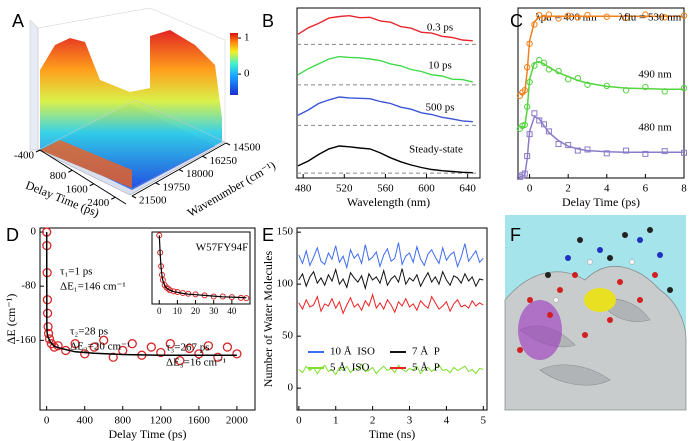 Image resolution: width=691 pixels, height=441 pixels. What do you see at coordinates (100, 347) in the screenshot?
I see `annotation: ΔE₂=20 cm⁻¹` at bounding box center [100, 347].